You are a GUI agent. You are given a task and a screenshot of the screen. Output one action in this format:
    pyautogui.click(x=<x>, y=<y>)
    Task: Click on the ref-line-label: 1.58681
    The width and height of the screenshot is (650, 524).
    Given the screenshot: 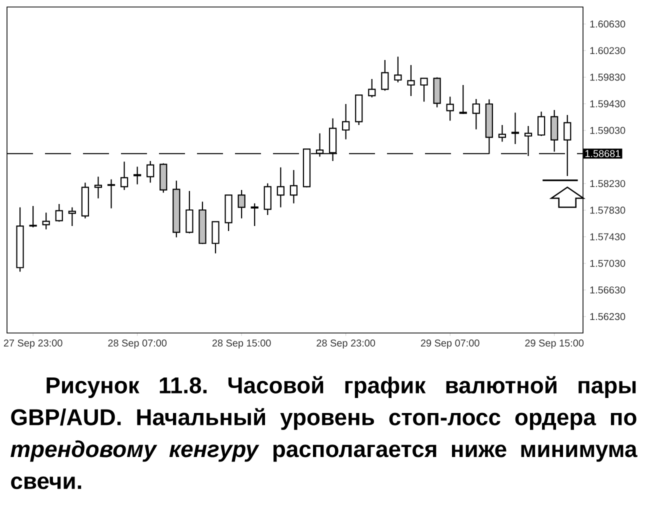 What is the action you would take?
    pyautogui.click(x=602, y=154)
    